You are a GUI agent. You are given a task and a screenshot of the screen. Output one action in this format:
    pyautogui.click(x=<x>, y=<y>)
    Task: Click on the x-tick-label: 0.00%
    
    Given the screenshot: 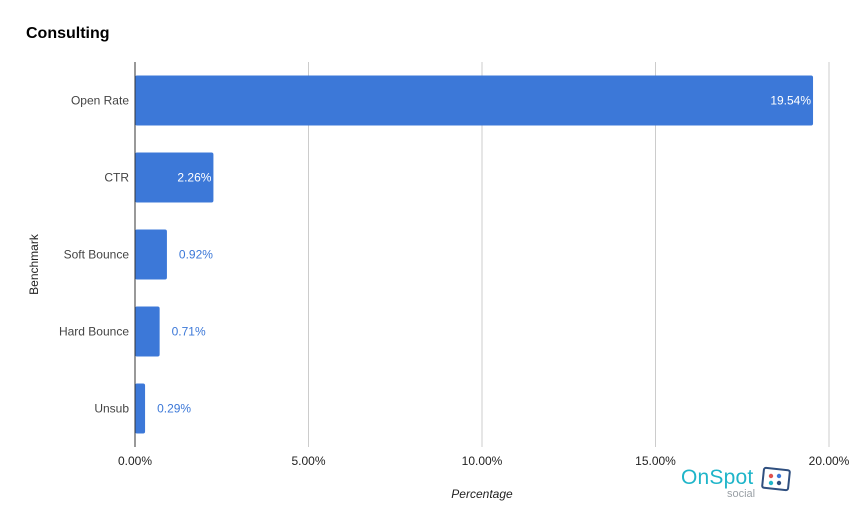 What is the action you would take?
    pyautogui.click(x=135, y=461)
    